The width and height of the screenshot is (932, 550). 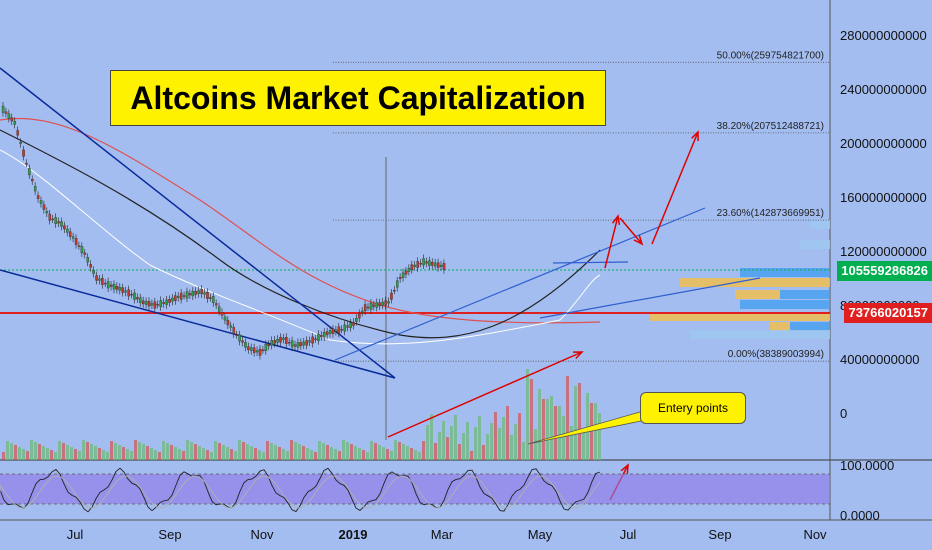 What do you see at coordinates (770, 55) in the screenshot?
I see `fib-label: 50.00%(259754821700)` at bounding box center [770, 55].